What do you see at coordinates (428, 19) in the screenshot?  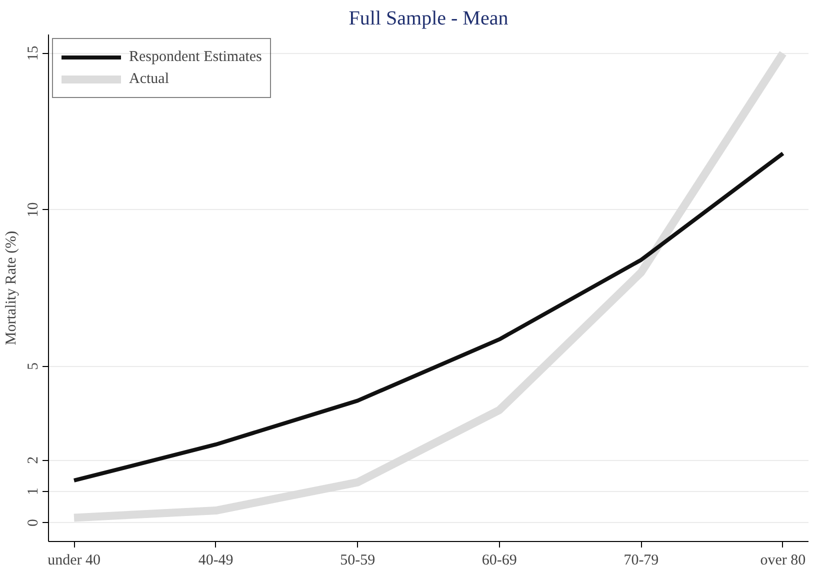 I see `chart-title: Full Sample - Mean` at bounding box center [428, 19].